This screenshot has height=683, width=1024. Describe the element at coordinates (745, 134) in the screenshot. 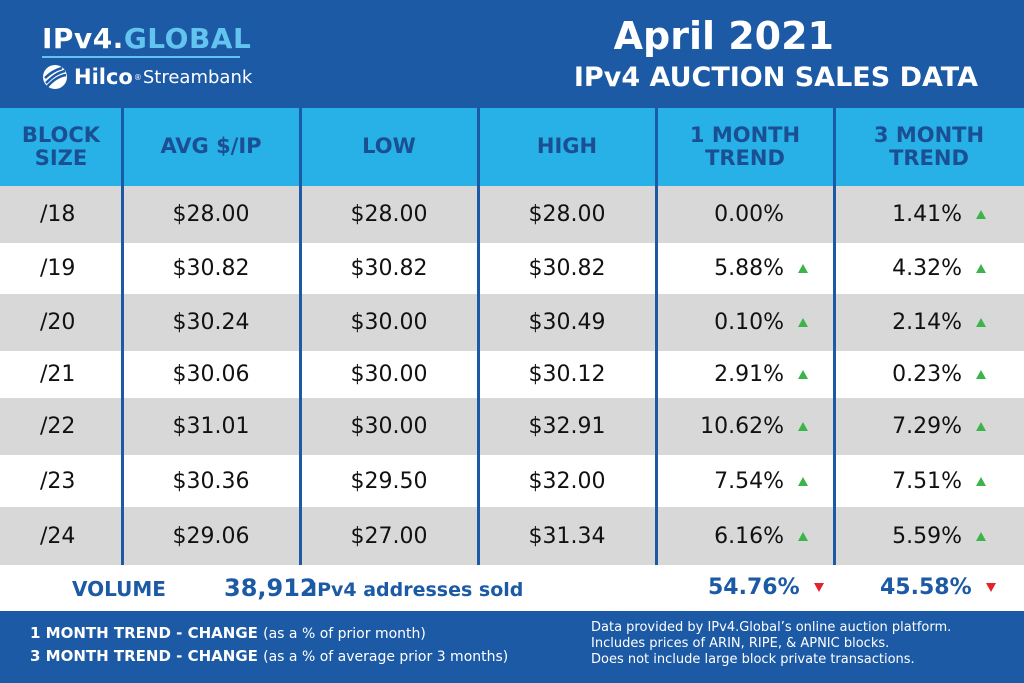

I see `col-header-line: 1 MONTH` at that location.